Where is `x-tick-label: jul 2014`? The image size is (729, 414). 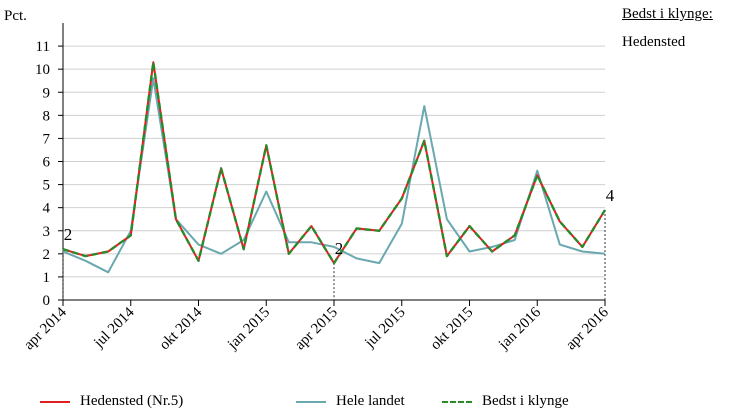
x-tick-label: jul 2014 is located at coordinates (113, 327).